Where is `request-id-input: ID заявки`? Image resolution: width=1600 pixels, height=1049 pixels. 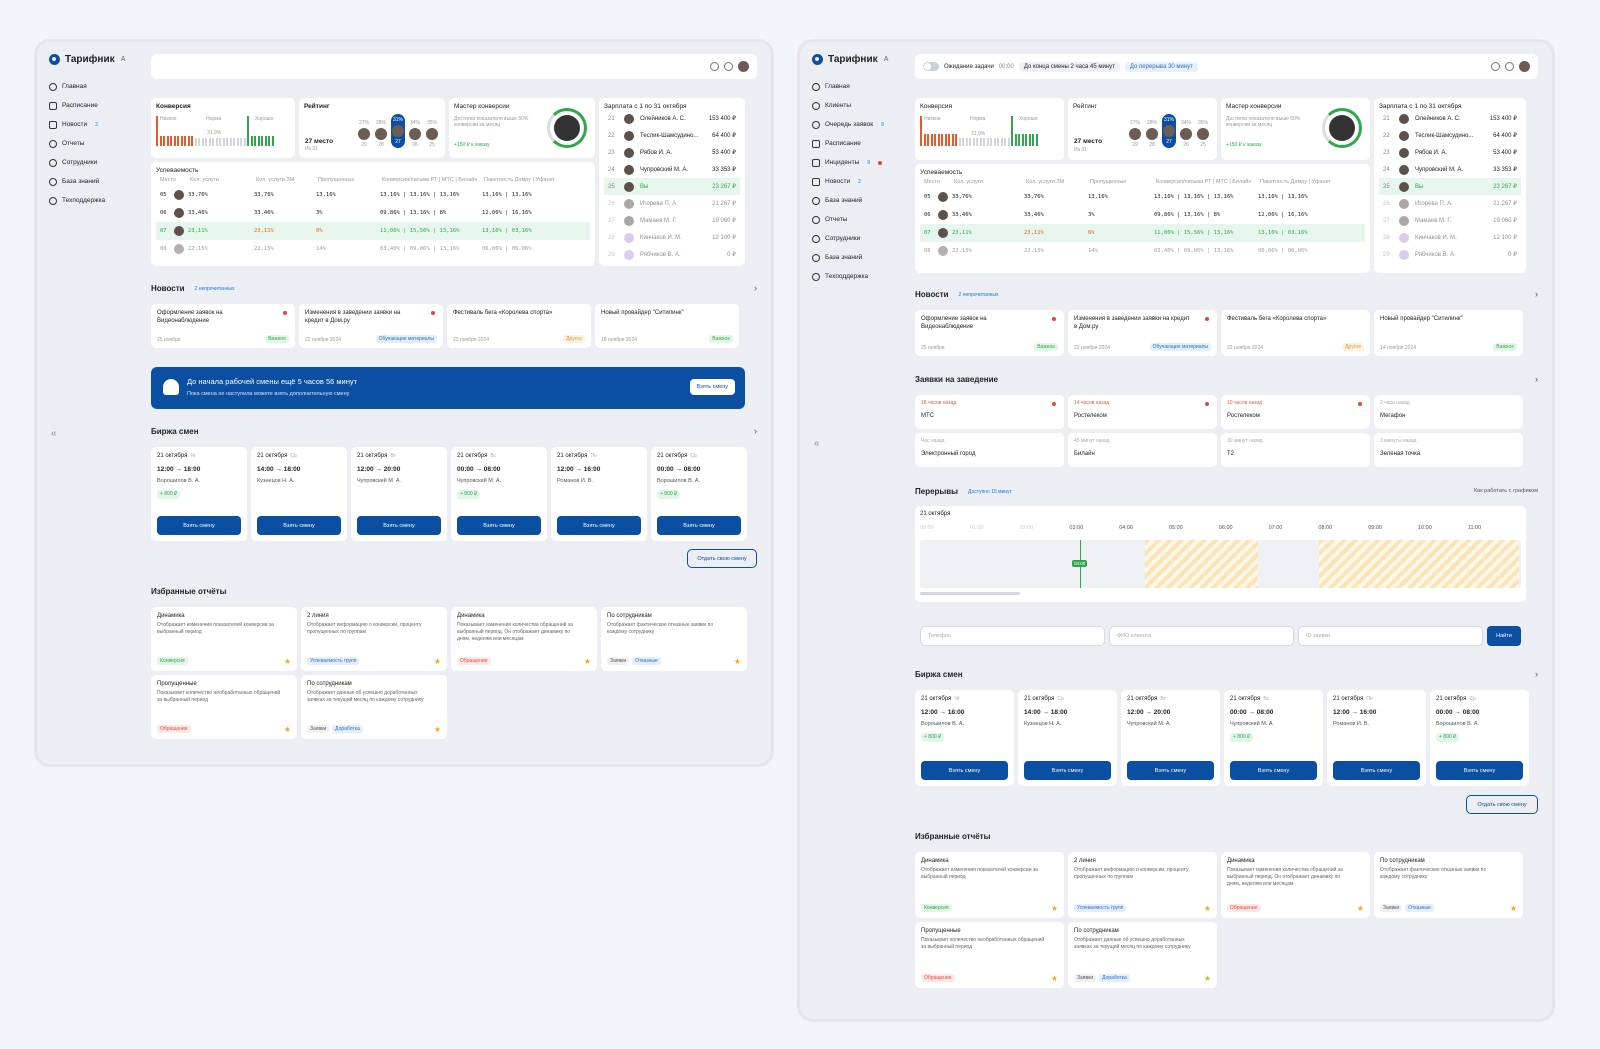
request-id-input: ID заявки is located at coordinates (1390, 636).